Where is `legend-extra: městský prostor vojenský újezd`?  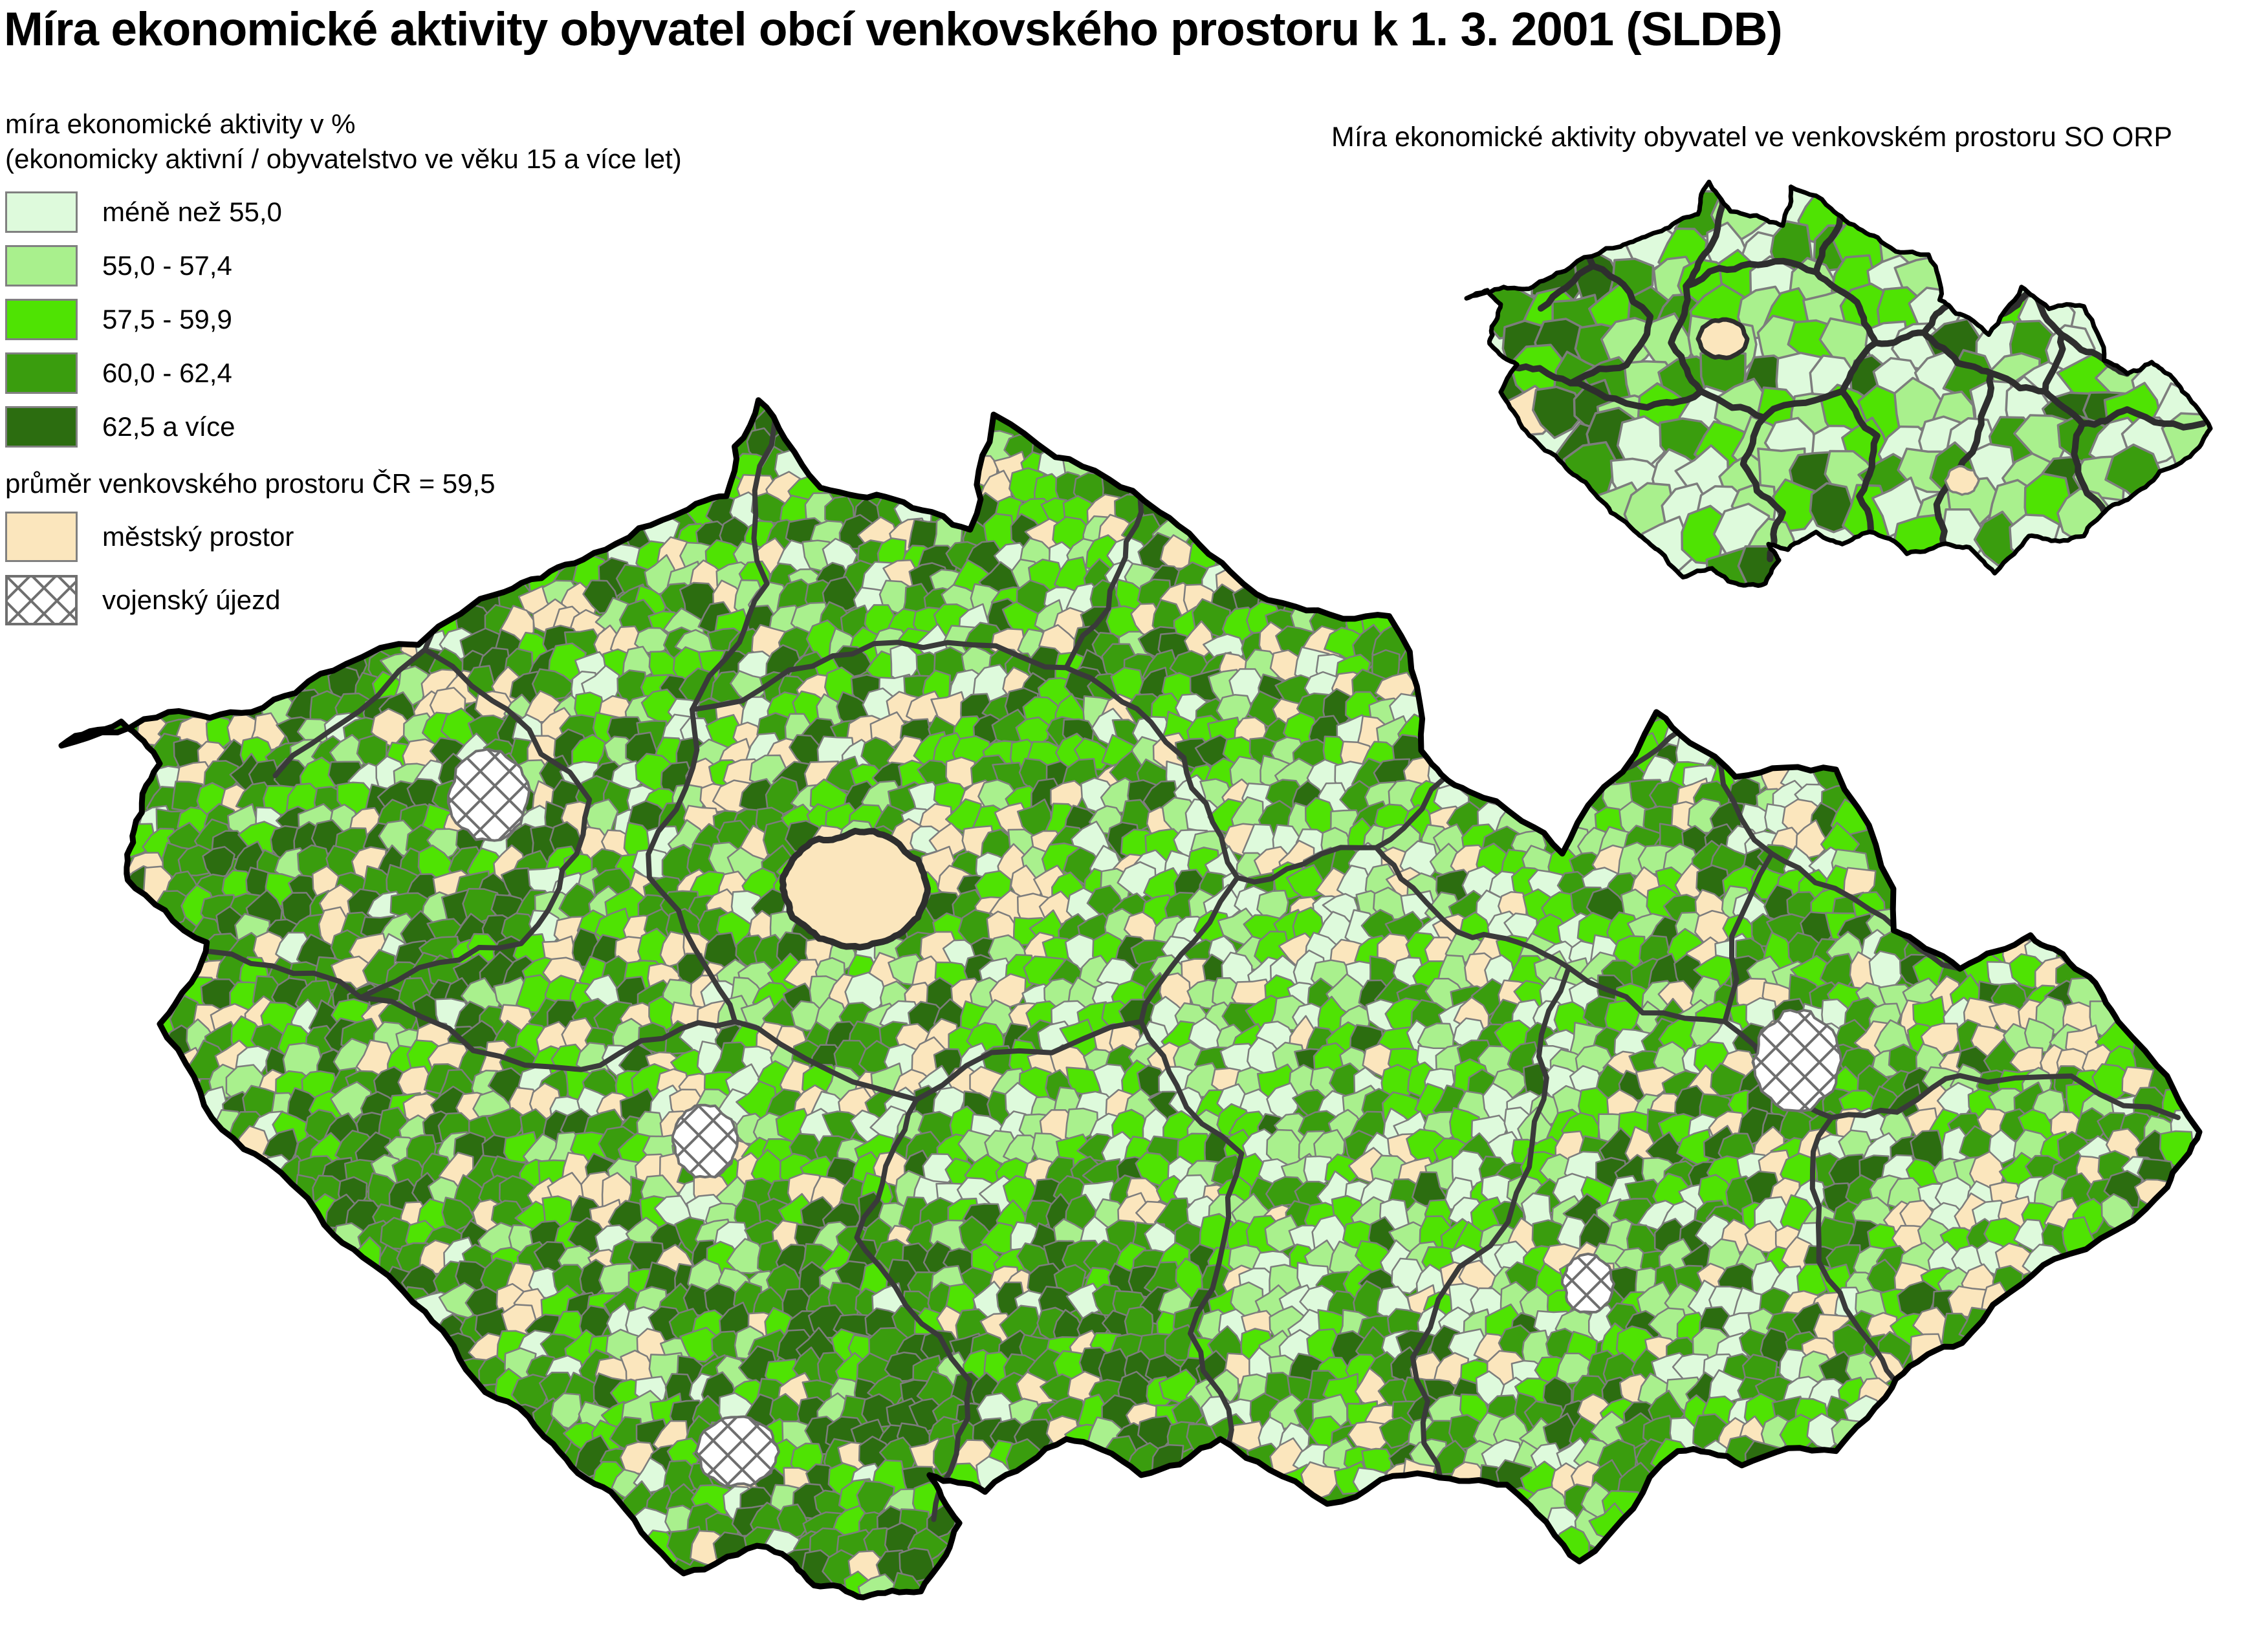 legend-extra: městský prostor vojenský újezd is located at coordinates (149, 575).